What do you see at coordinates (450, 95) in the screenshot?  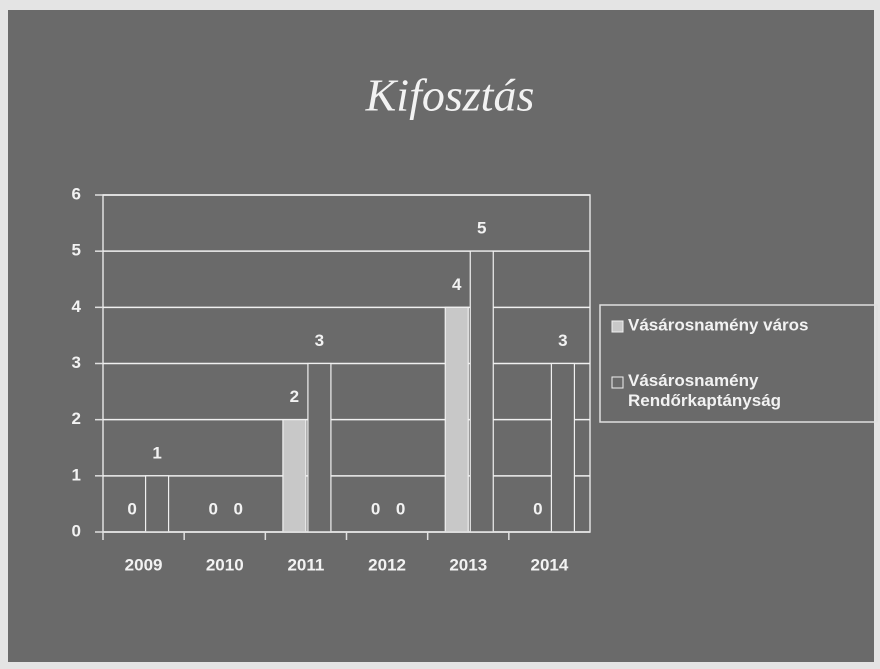 I see `chart-title: Kifosztás` at bounding box center [450, 95].